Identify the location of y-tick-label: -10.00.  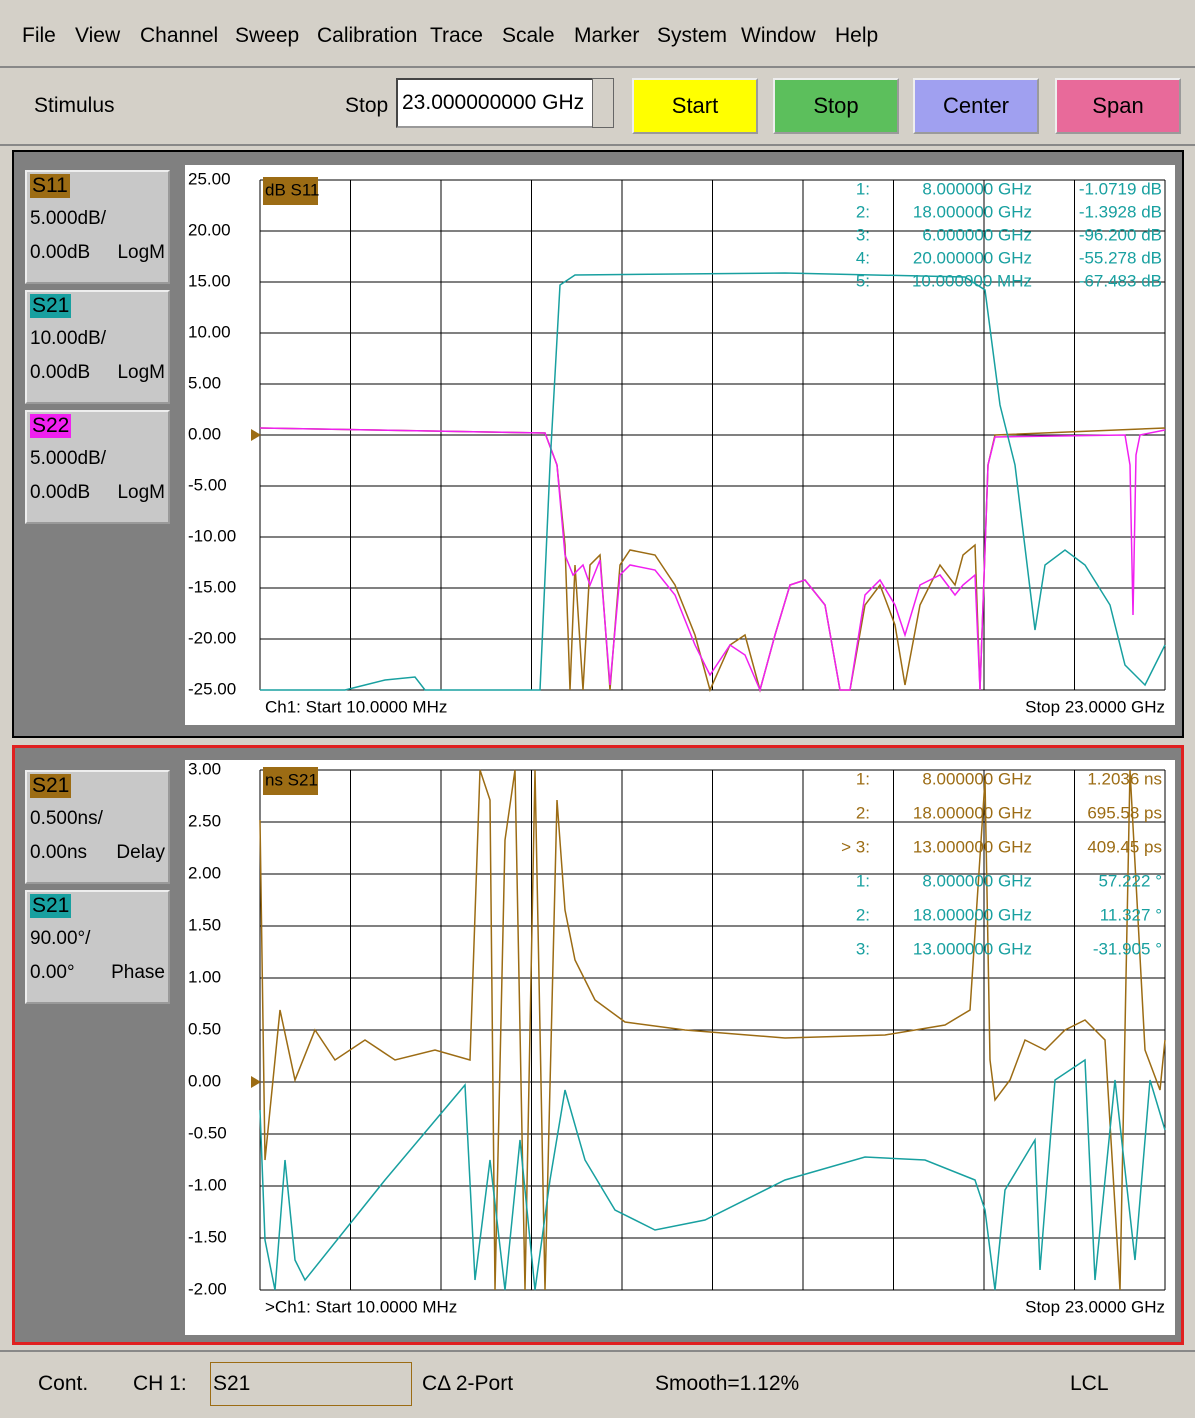
(212, 535).